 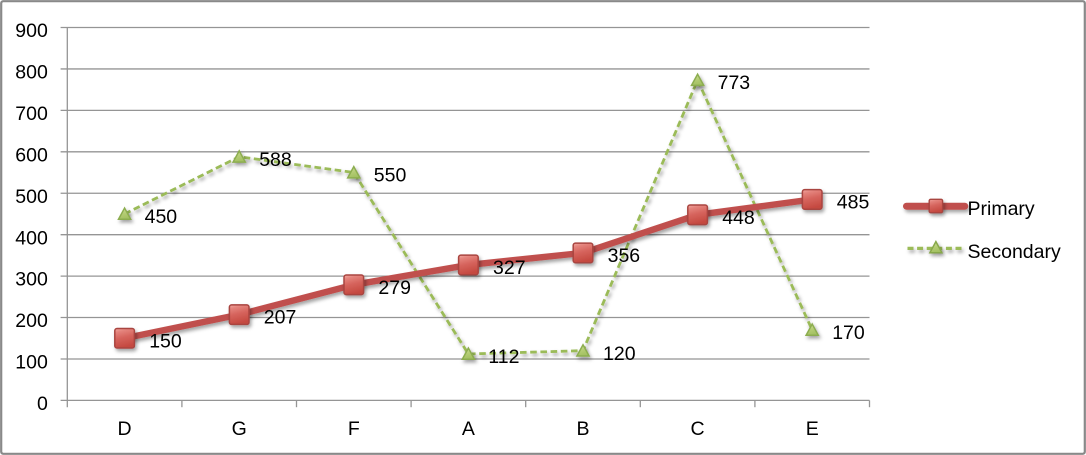 I want to click on svg-text: 900, so click(x=31, y=31).